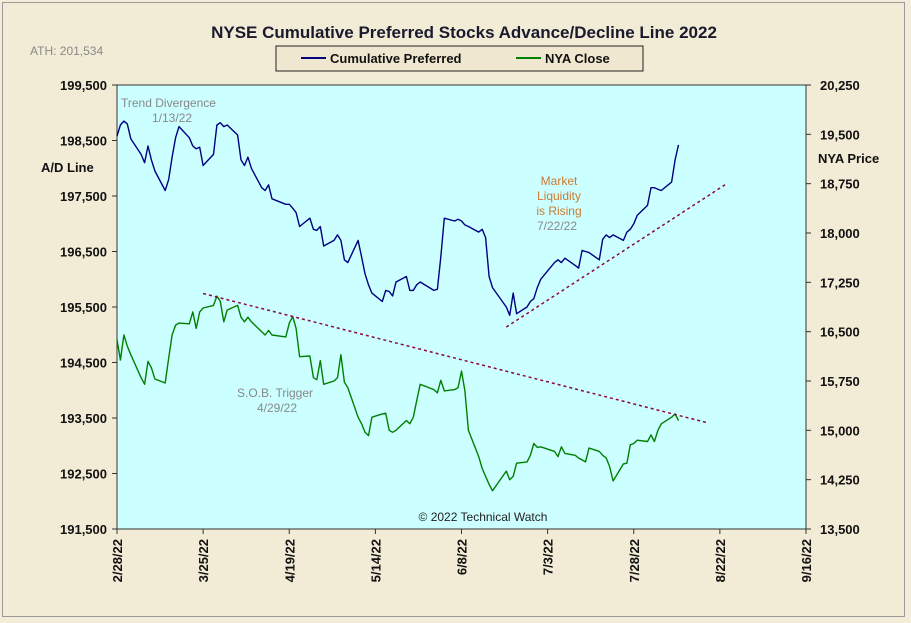 Image resolution: width=911 pixels, height=623 pixels. Describe the element at coordinates (289, 560) in the screenshot. I see `x-tick-label: 4/19/22` at that location.